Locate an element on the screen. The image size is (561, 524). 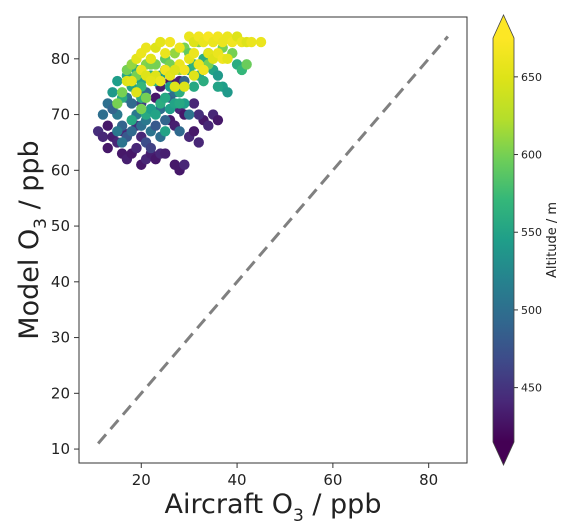
y-tick-label: 70 is located at coordinates (60, 115).